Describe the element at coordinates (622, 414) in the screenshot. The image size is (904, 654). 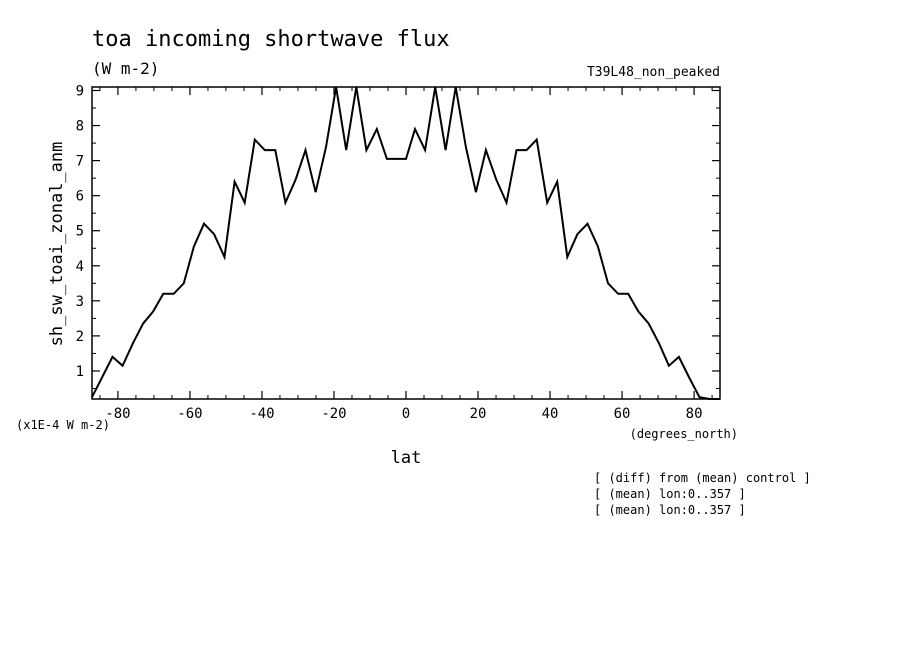
I see `x-tick-label: 60` at that location.